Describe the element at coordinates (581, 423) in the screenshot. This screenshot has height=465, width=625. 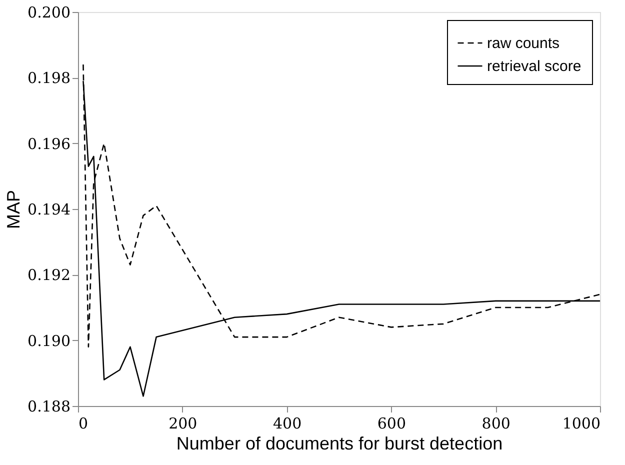
I see `x-tick-label: 1000` at that location.